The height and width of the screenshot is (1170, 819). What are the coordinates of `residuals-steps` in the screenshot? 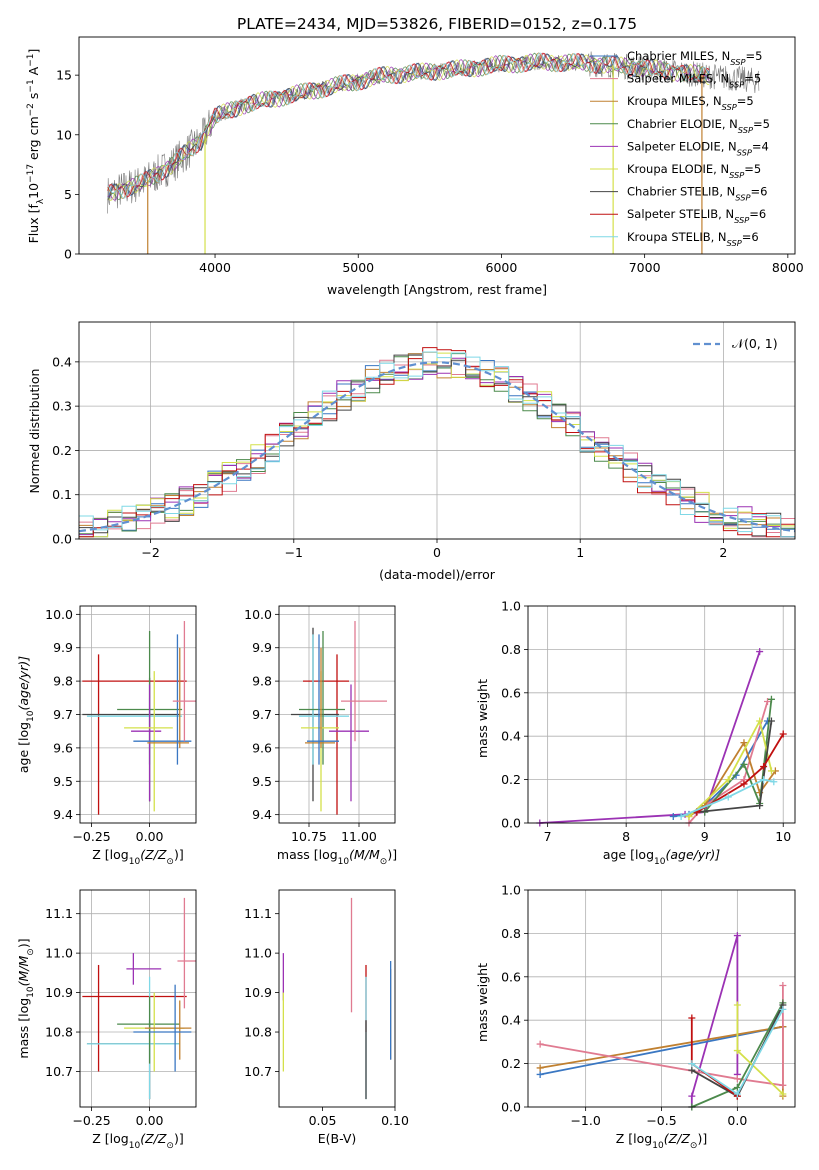 It's located at (437, 442).